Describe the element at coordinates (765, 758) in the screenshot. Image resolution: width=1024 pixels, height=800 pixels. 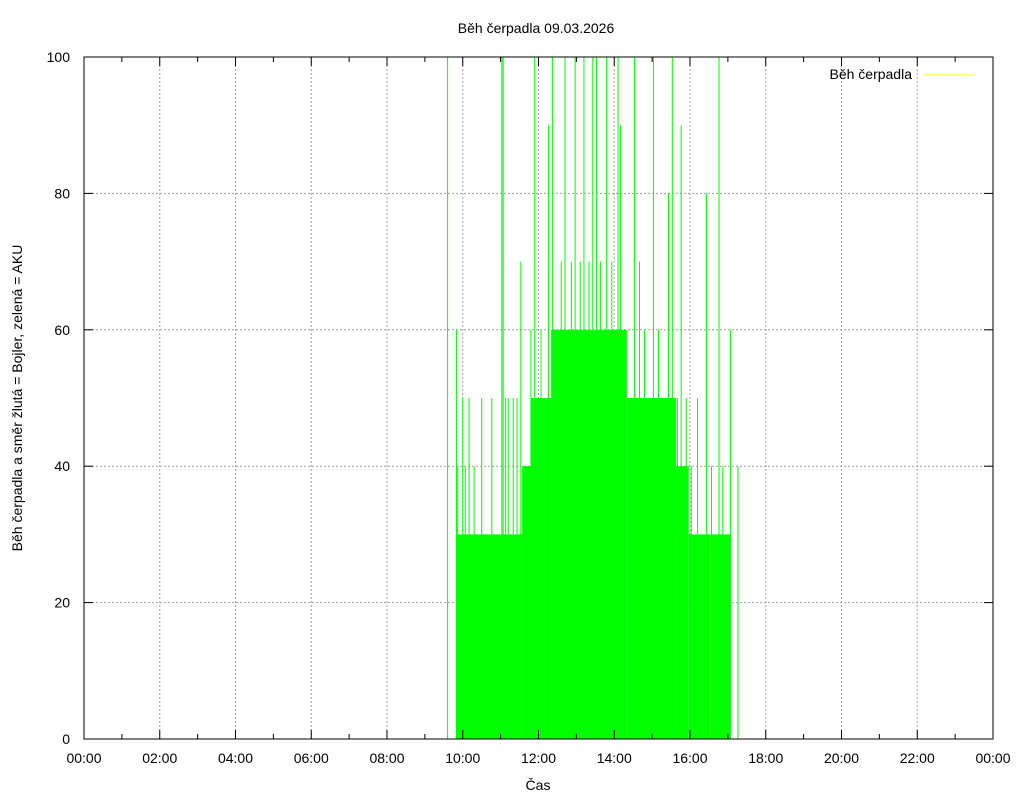
I see `x-tick-label: 18:00` at that location.